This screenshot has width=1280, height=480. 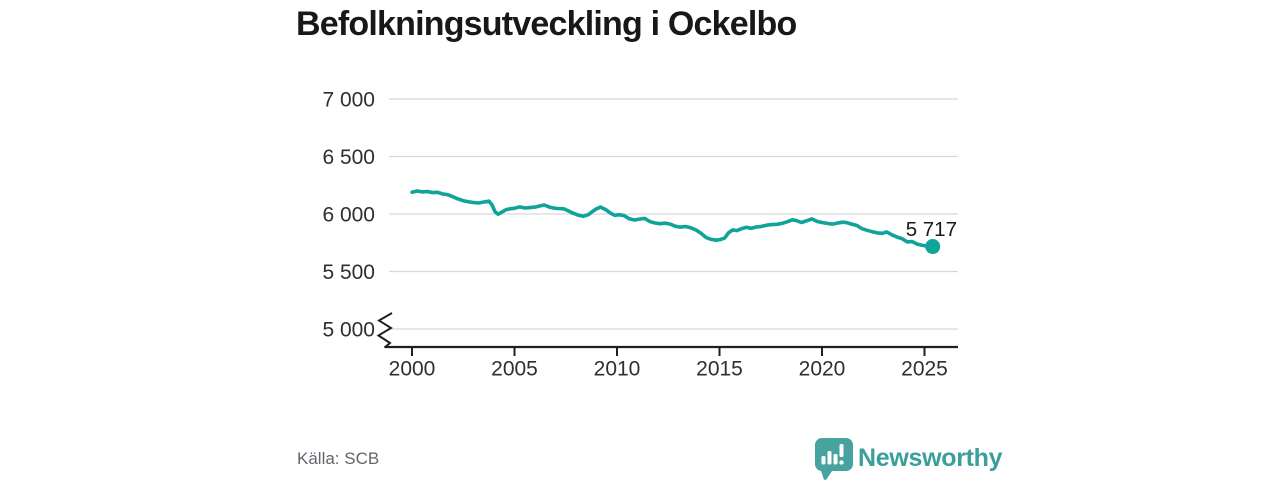 What do you see at coordinates (672, 219) in the screenshot?
I see `population-line` at bounding box center [672, 219].